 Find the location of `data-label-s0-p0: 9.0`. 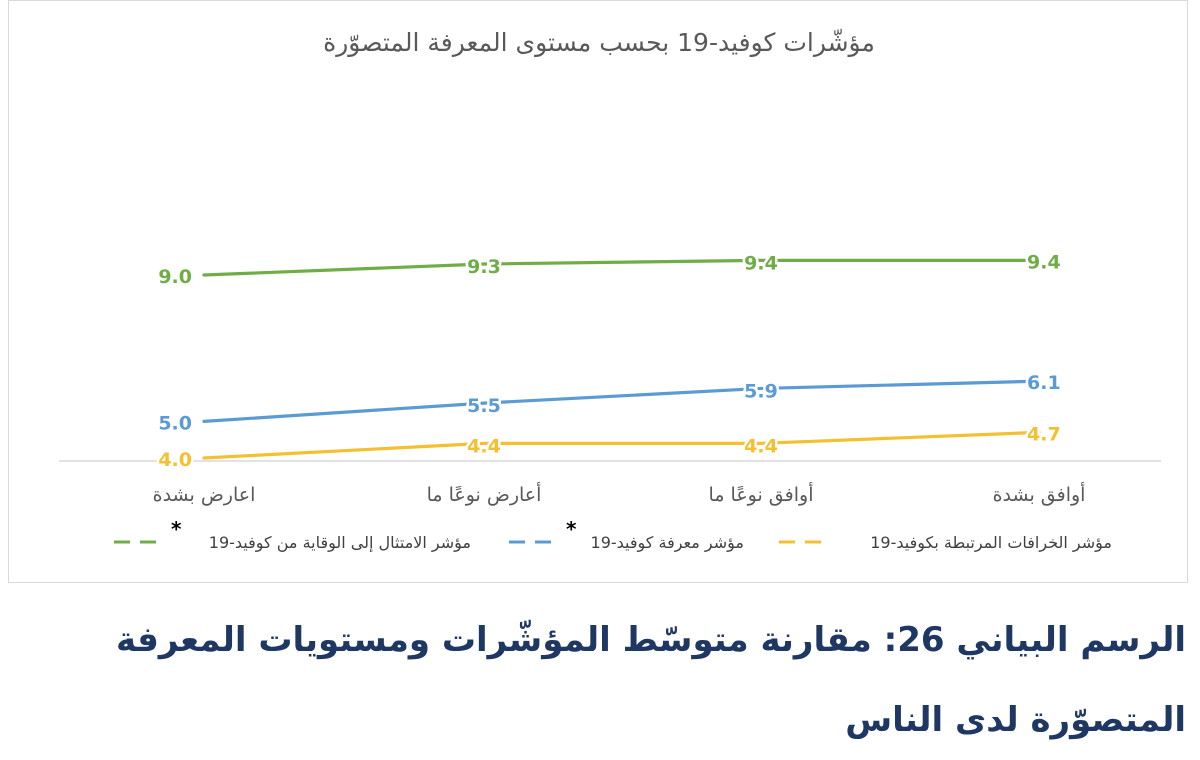

data-label-s0-p0: 9.0 is located at coordinates (175, 277).